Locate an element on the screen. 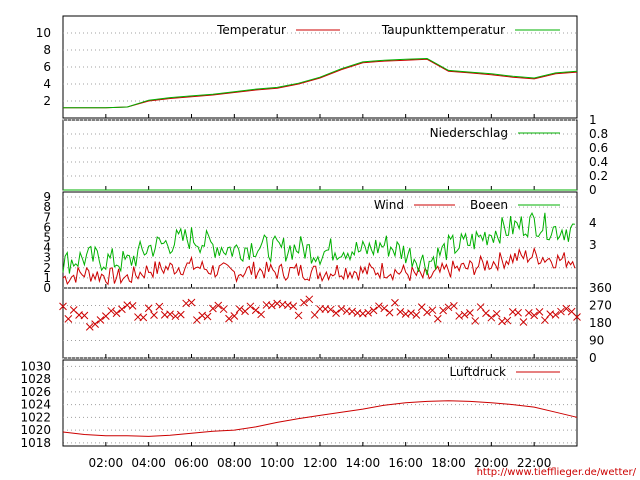 The height and width of the screenshot is (480, 640). x-tick-label: 18:00 is located at coordinates (448, 463).